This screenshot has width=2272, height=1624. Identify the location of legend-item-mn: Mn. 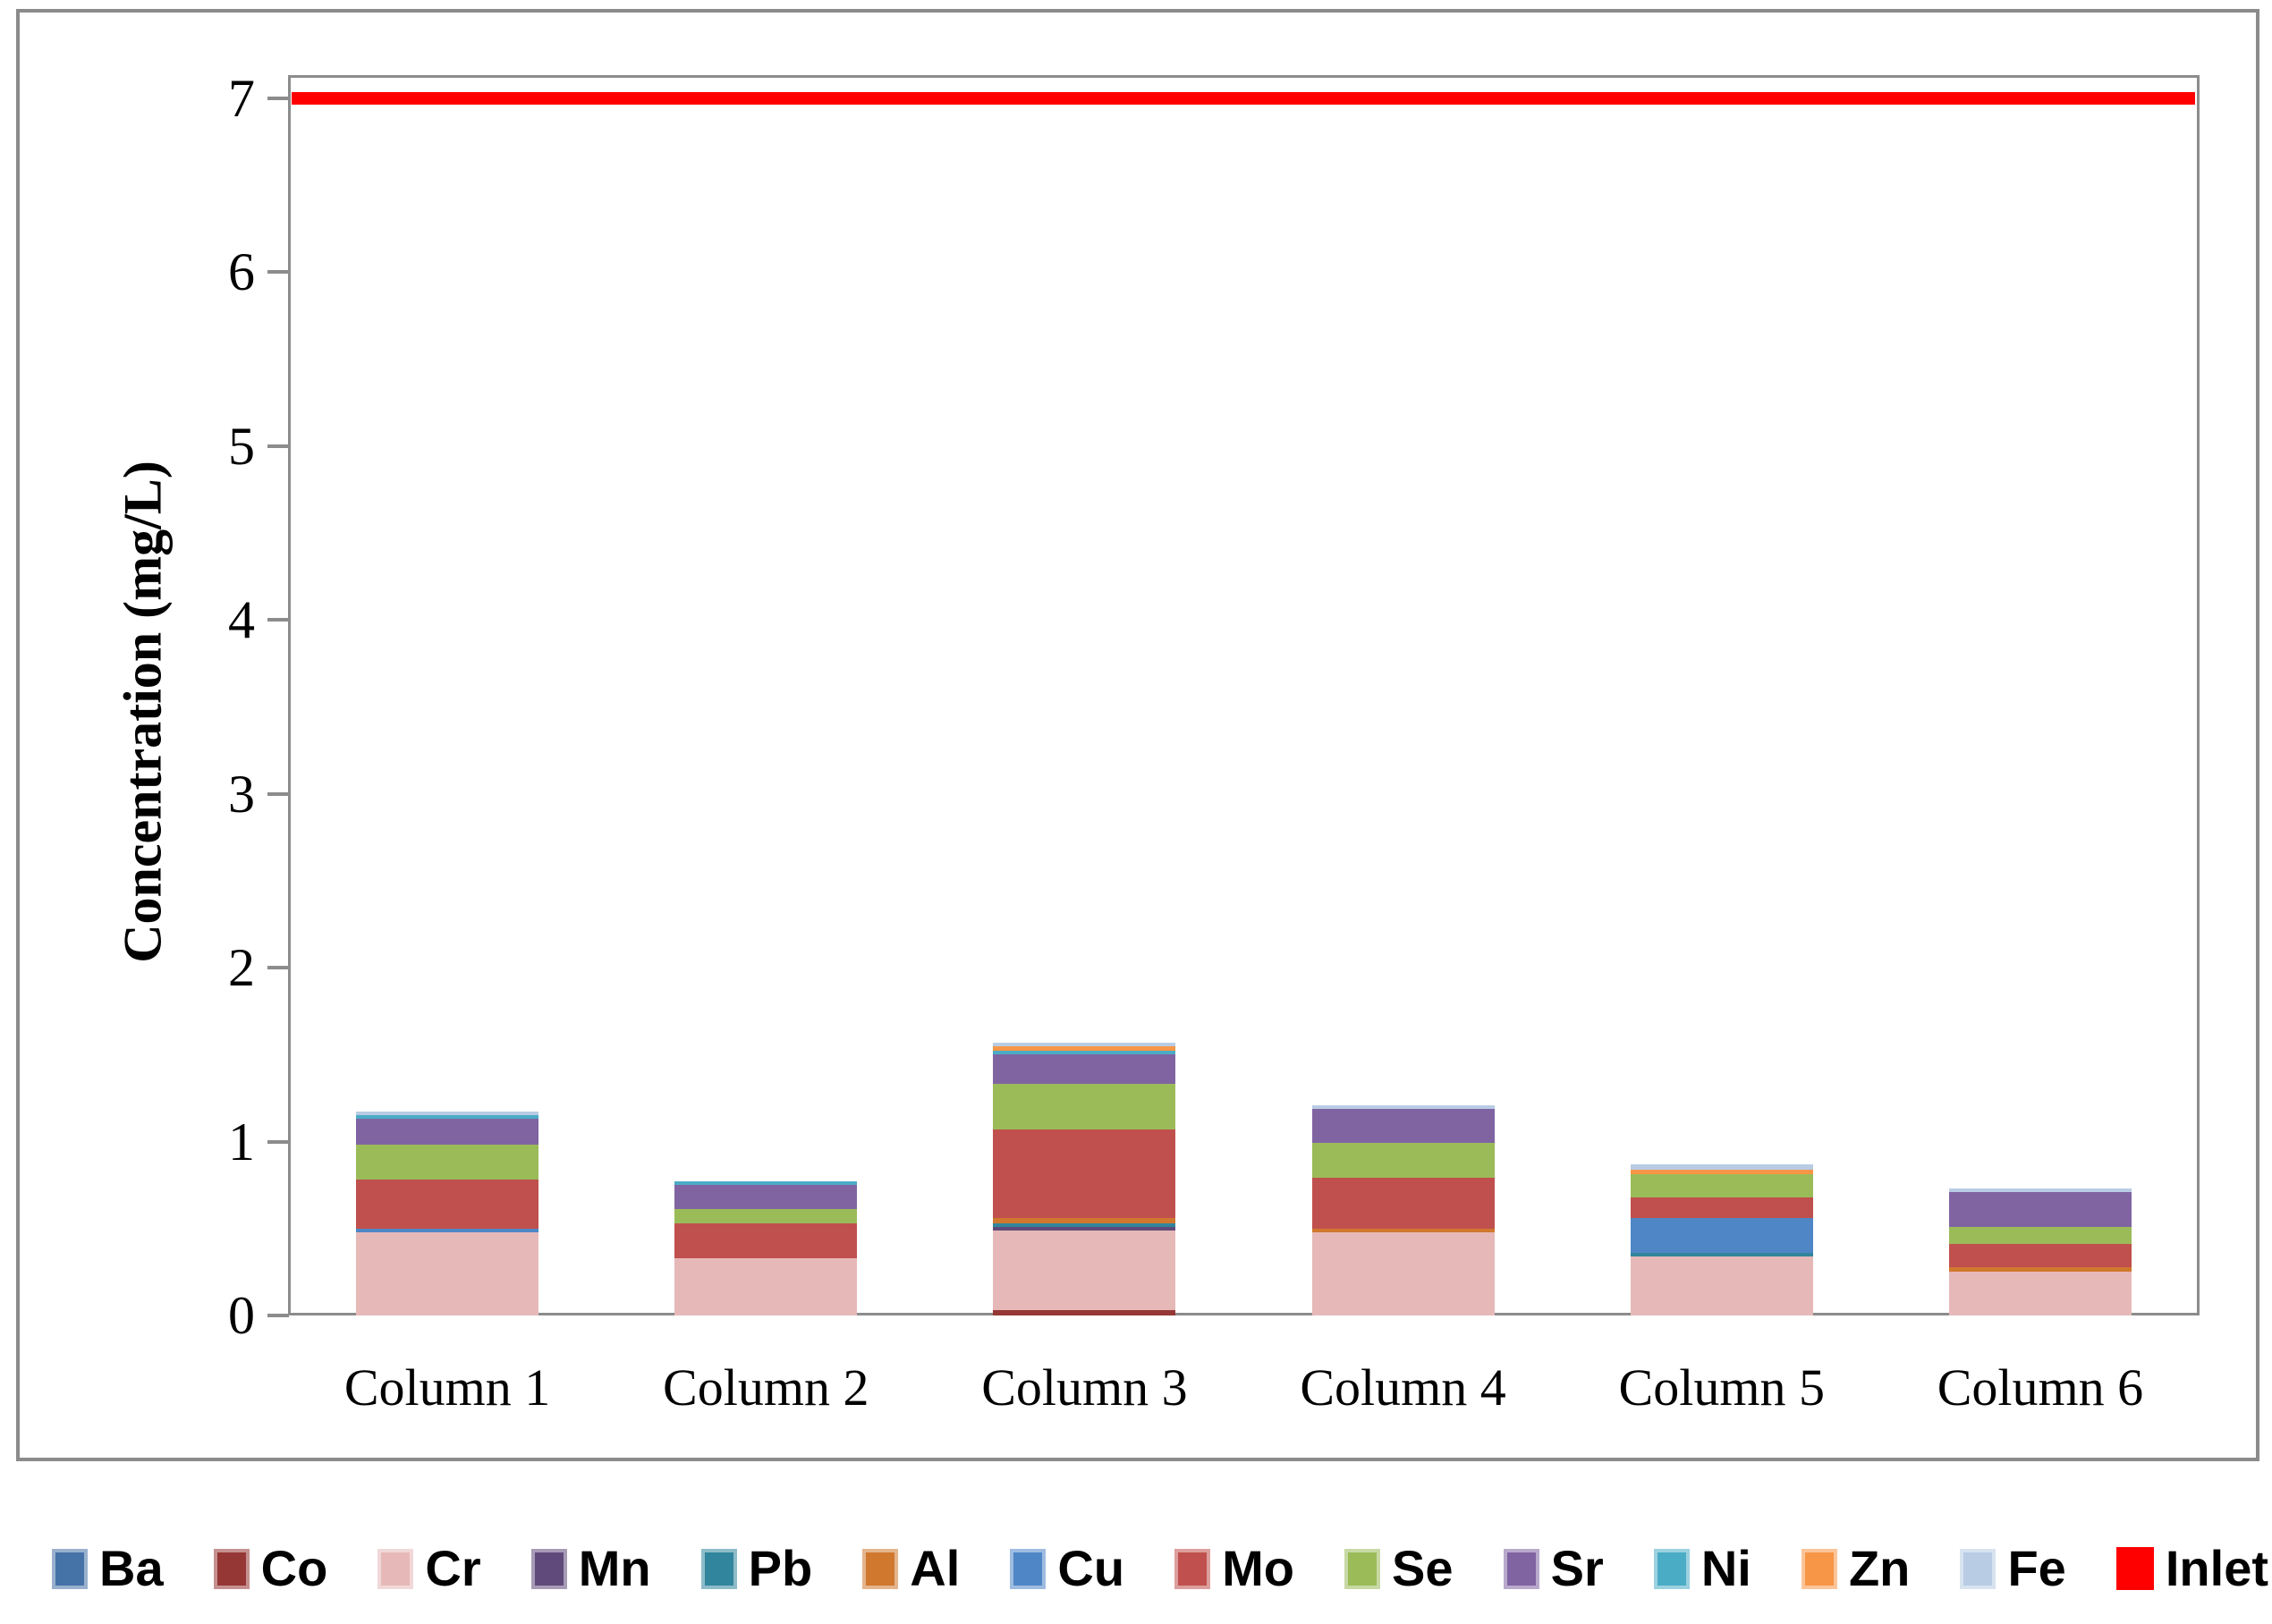
(590, 1568).